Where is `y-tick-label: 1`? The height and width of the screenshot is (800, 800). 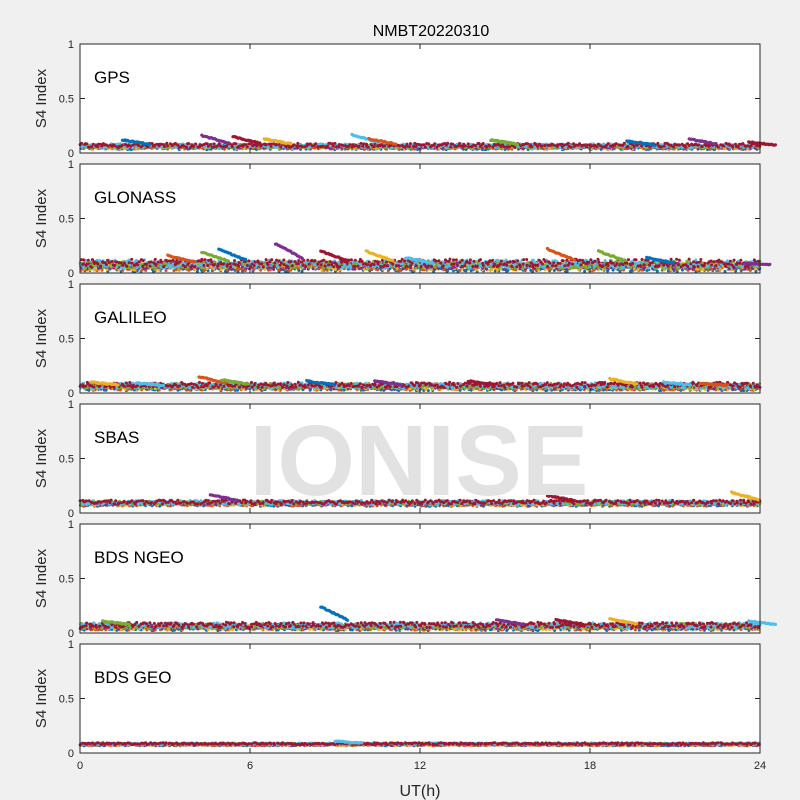 y-tick-label: 1 is located at coordinates (71, 45).